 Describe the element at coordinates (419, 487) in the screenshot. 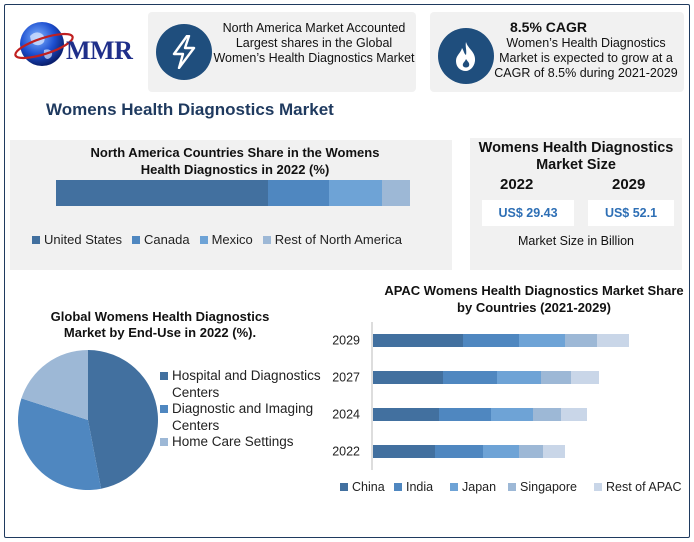

I see `legend-label: India` at that location.